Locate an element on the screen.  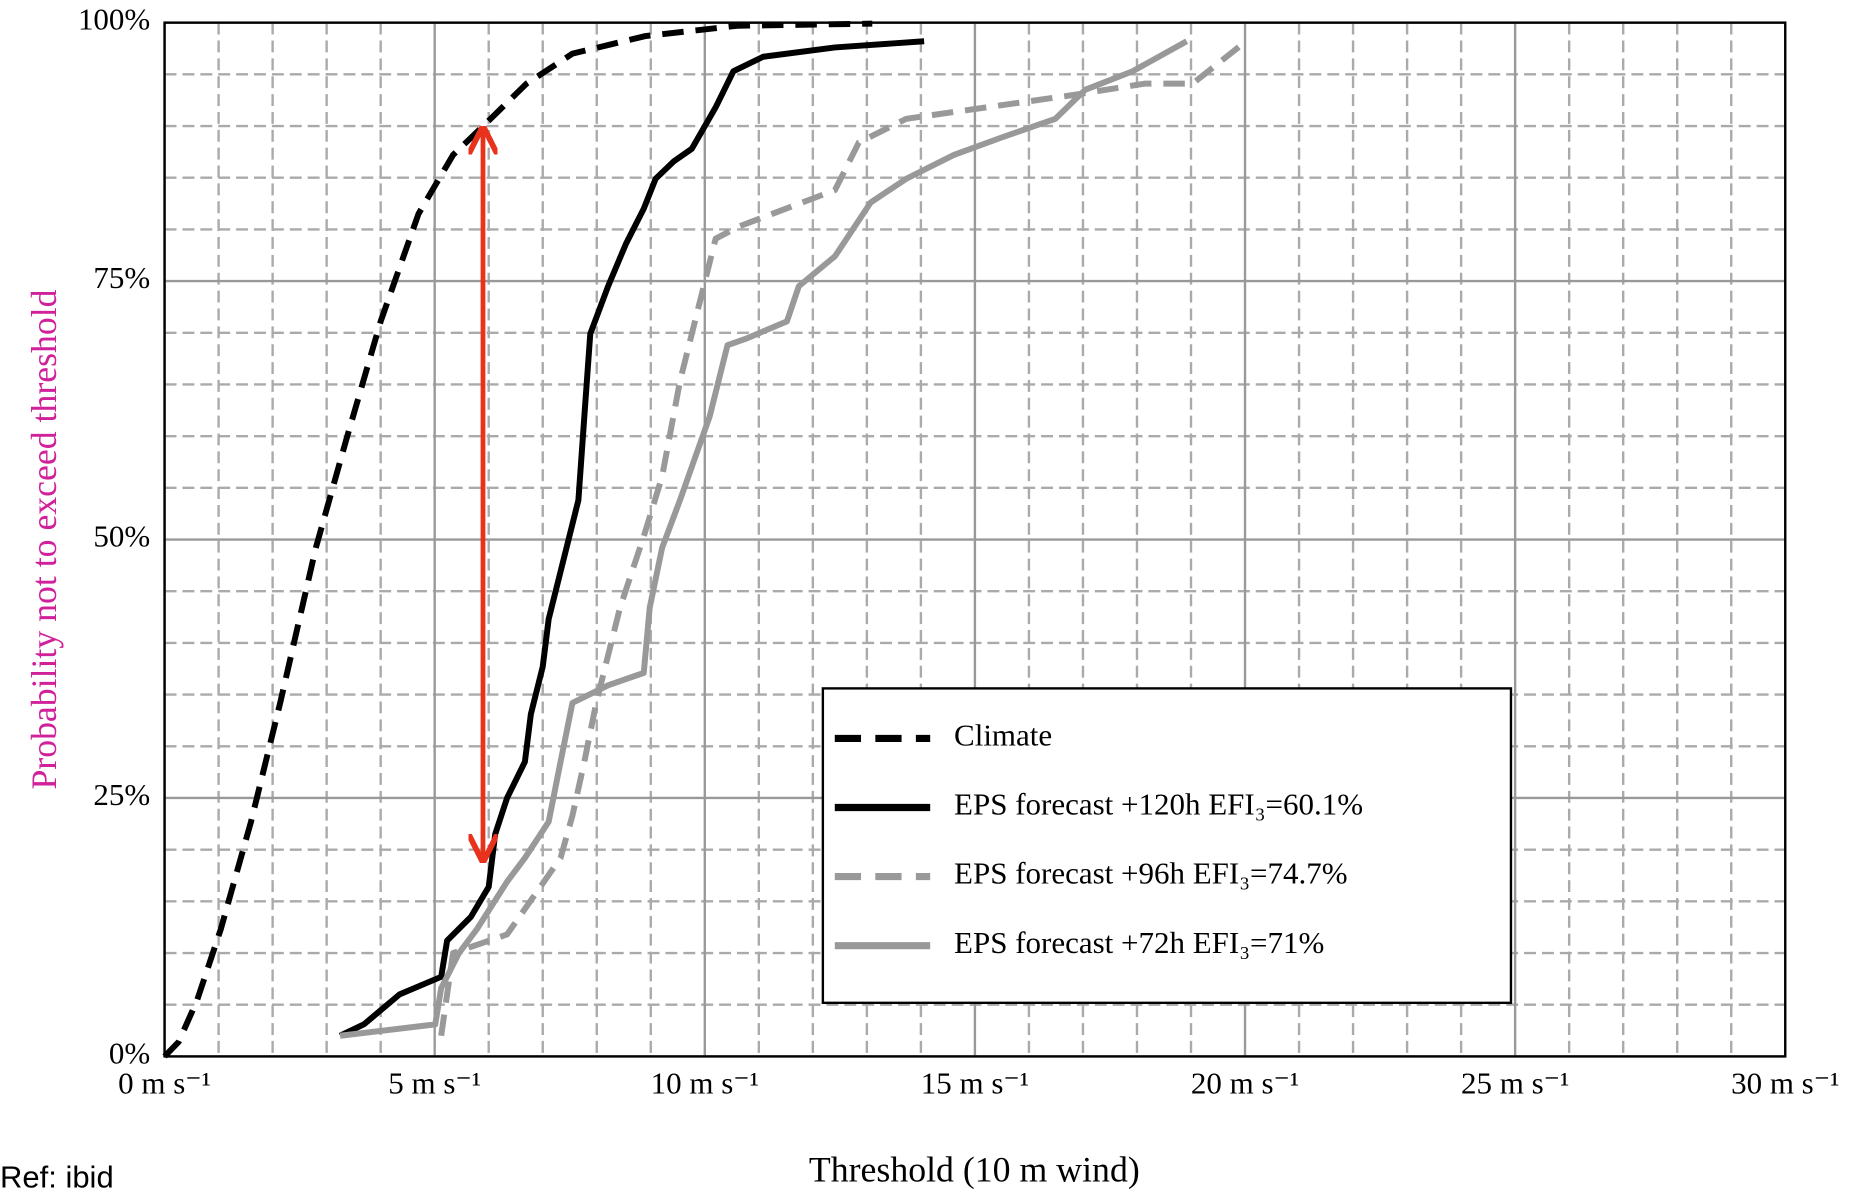
x-tick-label: 20 m s⁻¹ is located at coordinates (1245, 1082).